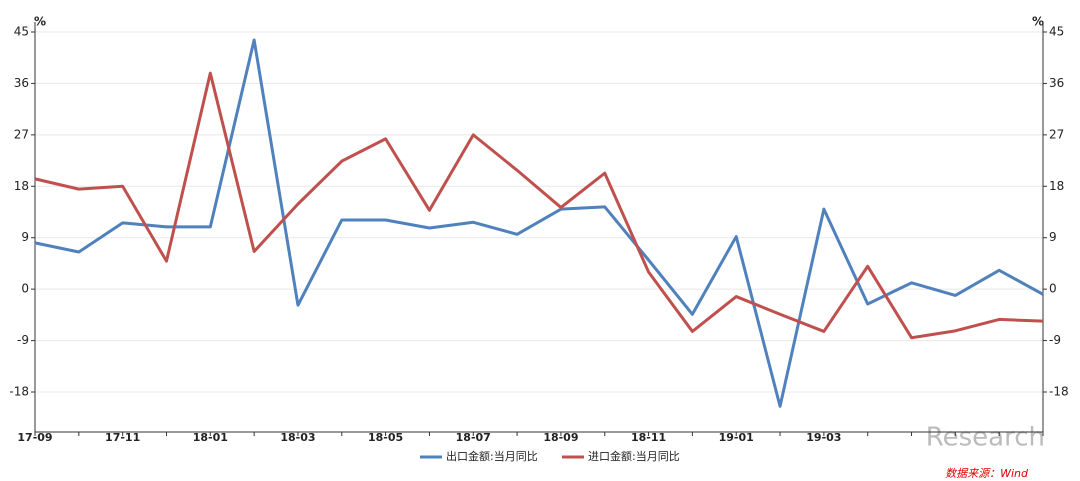 Image resolution: width=1080 pixels, height=481 pixels. Describe the element at coordinates (1056, 83) in the screenshot. I see `y2-tick-label: 36` at that location.